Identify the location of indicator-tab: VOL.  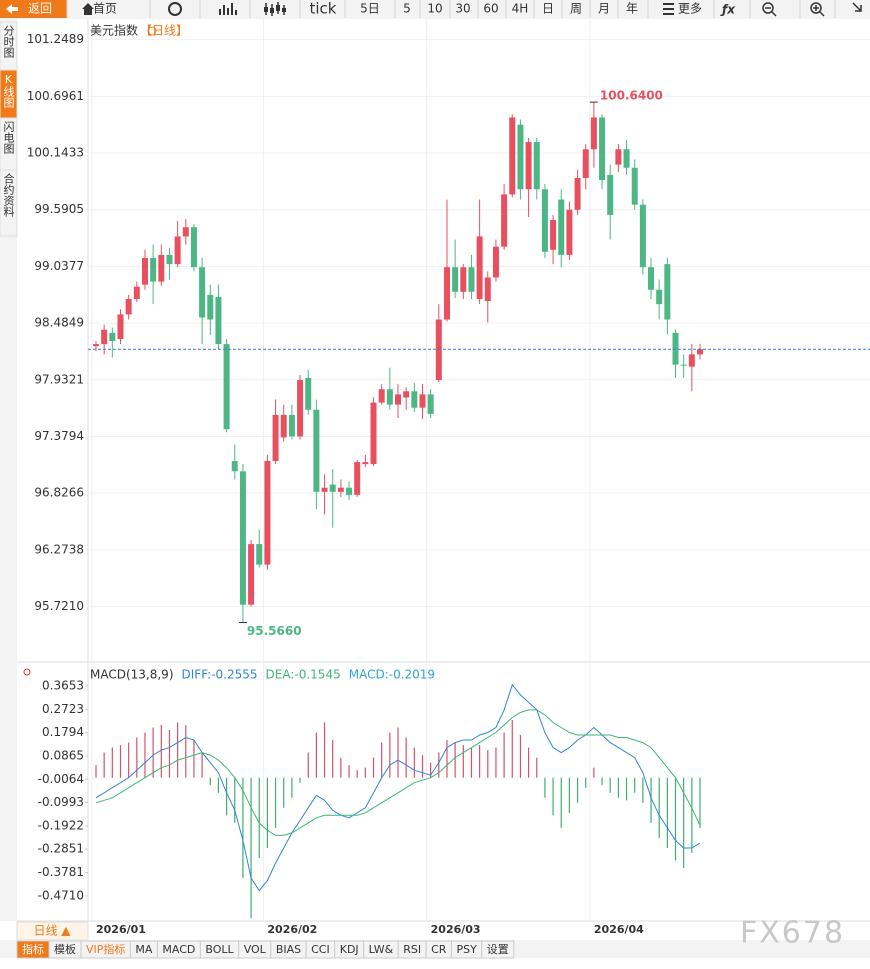
(255, 949).